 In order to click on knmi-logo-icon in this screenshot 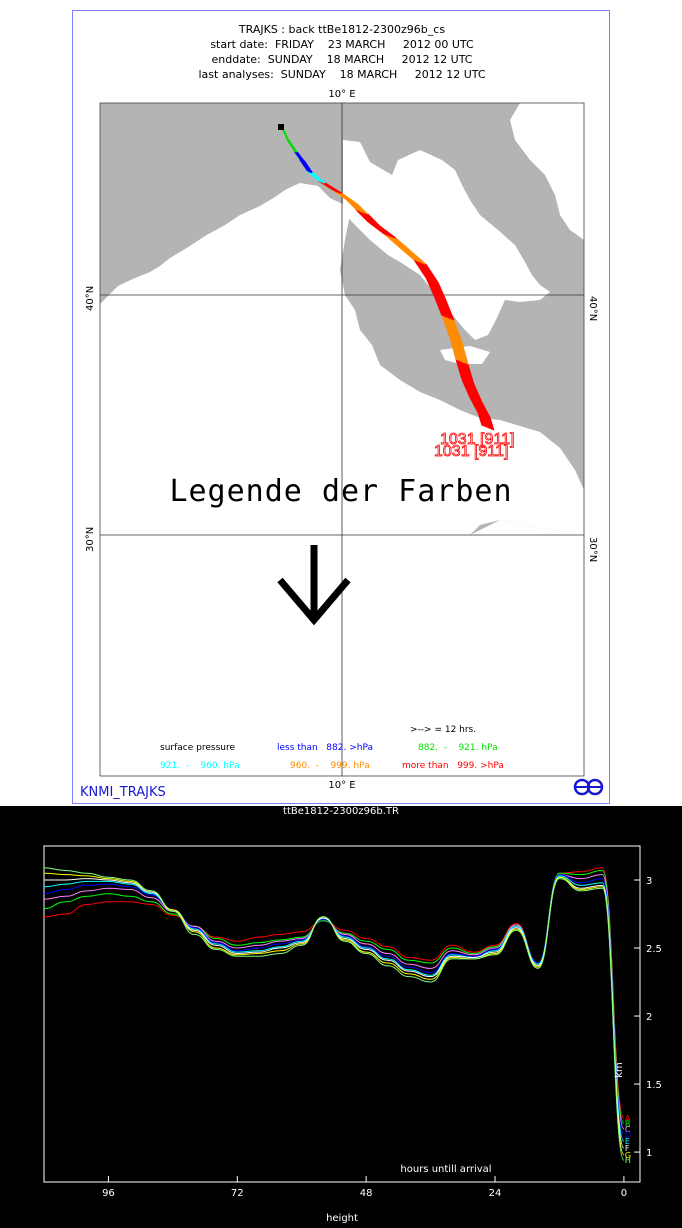, I will do `click(588, 787)`.